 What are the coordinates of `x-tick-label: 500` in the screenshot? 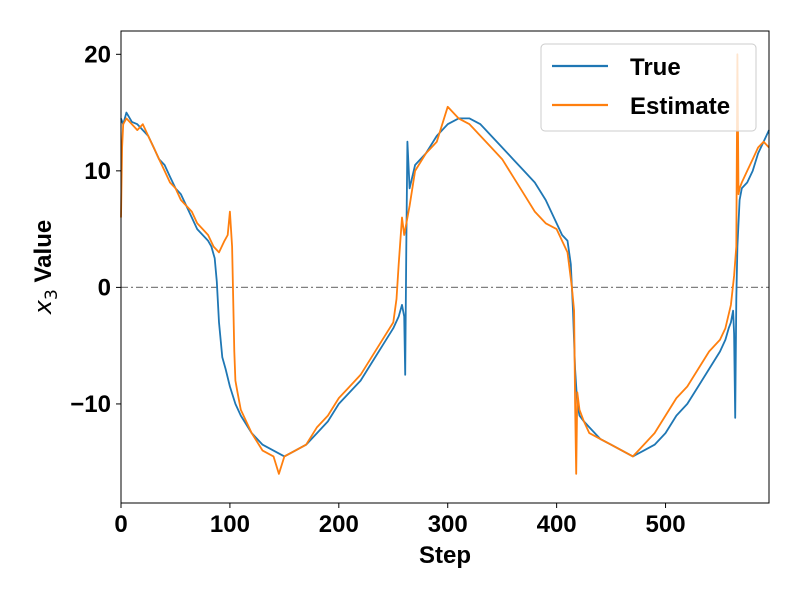 It's located at (666, 524).